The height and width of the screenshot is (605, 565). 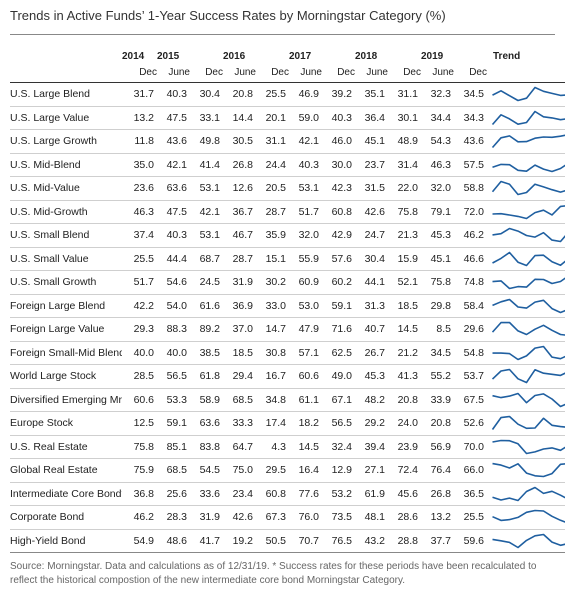 What do you see at coordinates (404, 259) in the screenshot?
I see `value-cell: 15.9` at bounding box center [404, 259].